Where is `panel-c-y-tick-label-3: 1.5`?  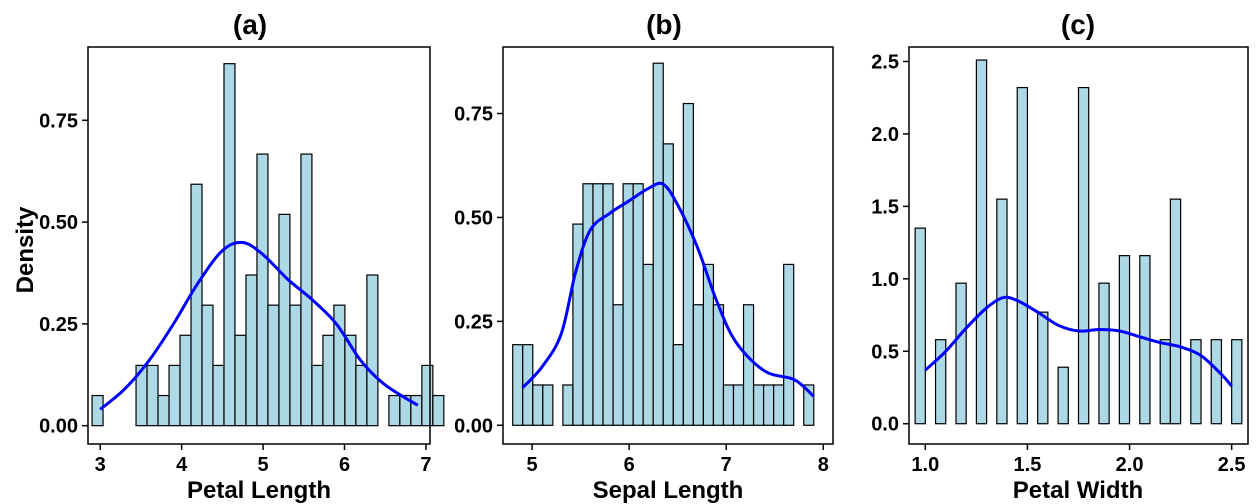 panel-c-y-tick-label-3: 1.5 is located at coordinates (885, 207).